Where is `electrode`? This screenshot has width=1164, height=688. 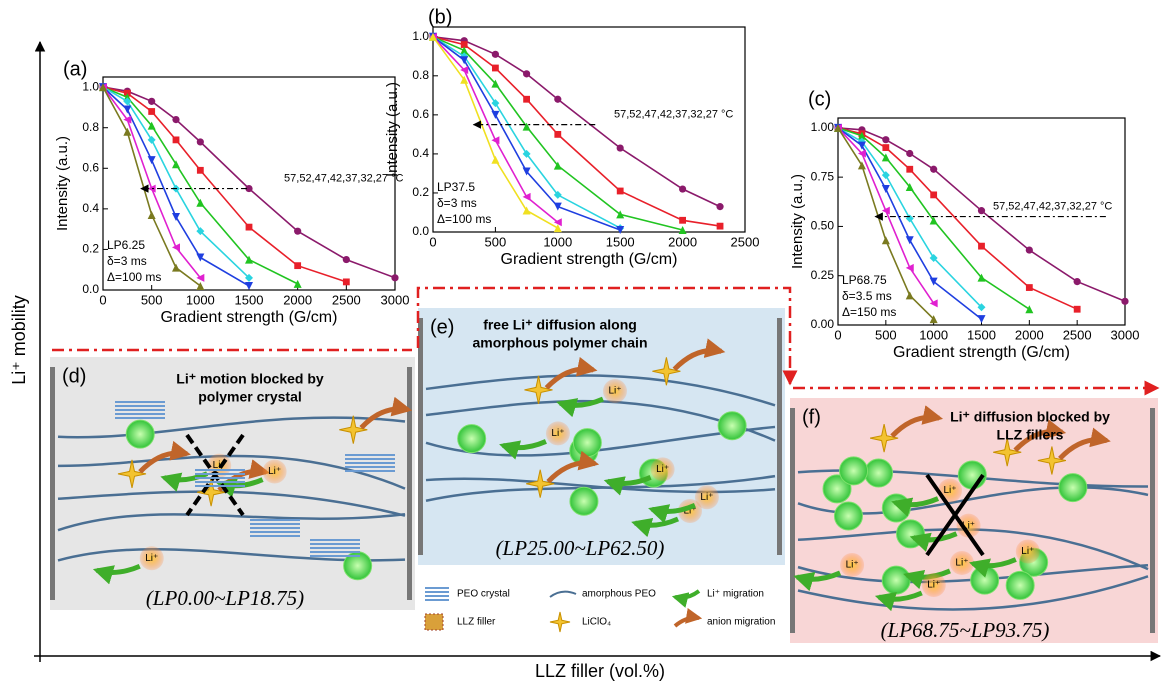
electrode is located at coordinates (420, 436).